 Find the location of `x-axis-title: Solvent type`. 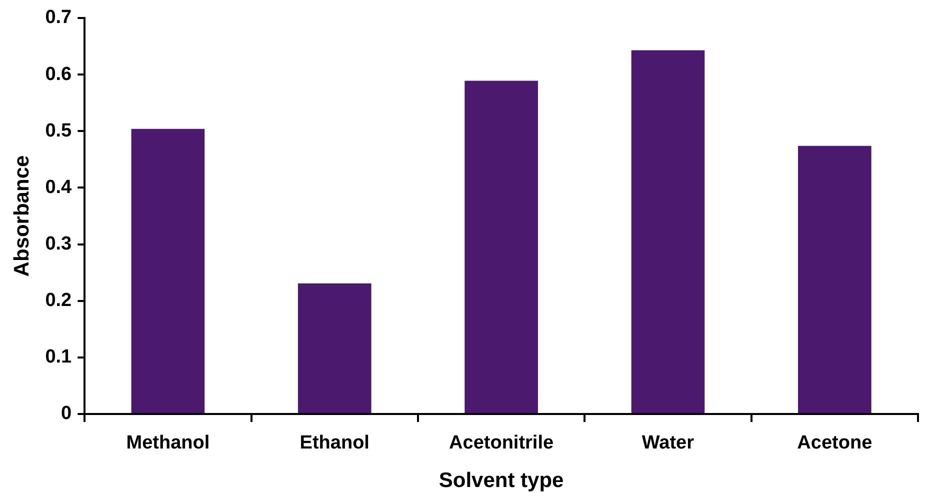

x-axis-title: Solvent type is located at coordinates (501, 480).